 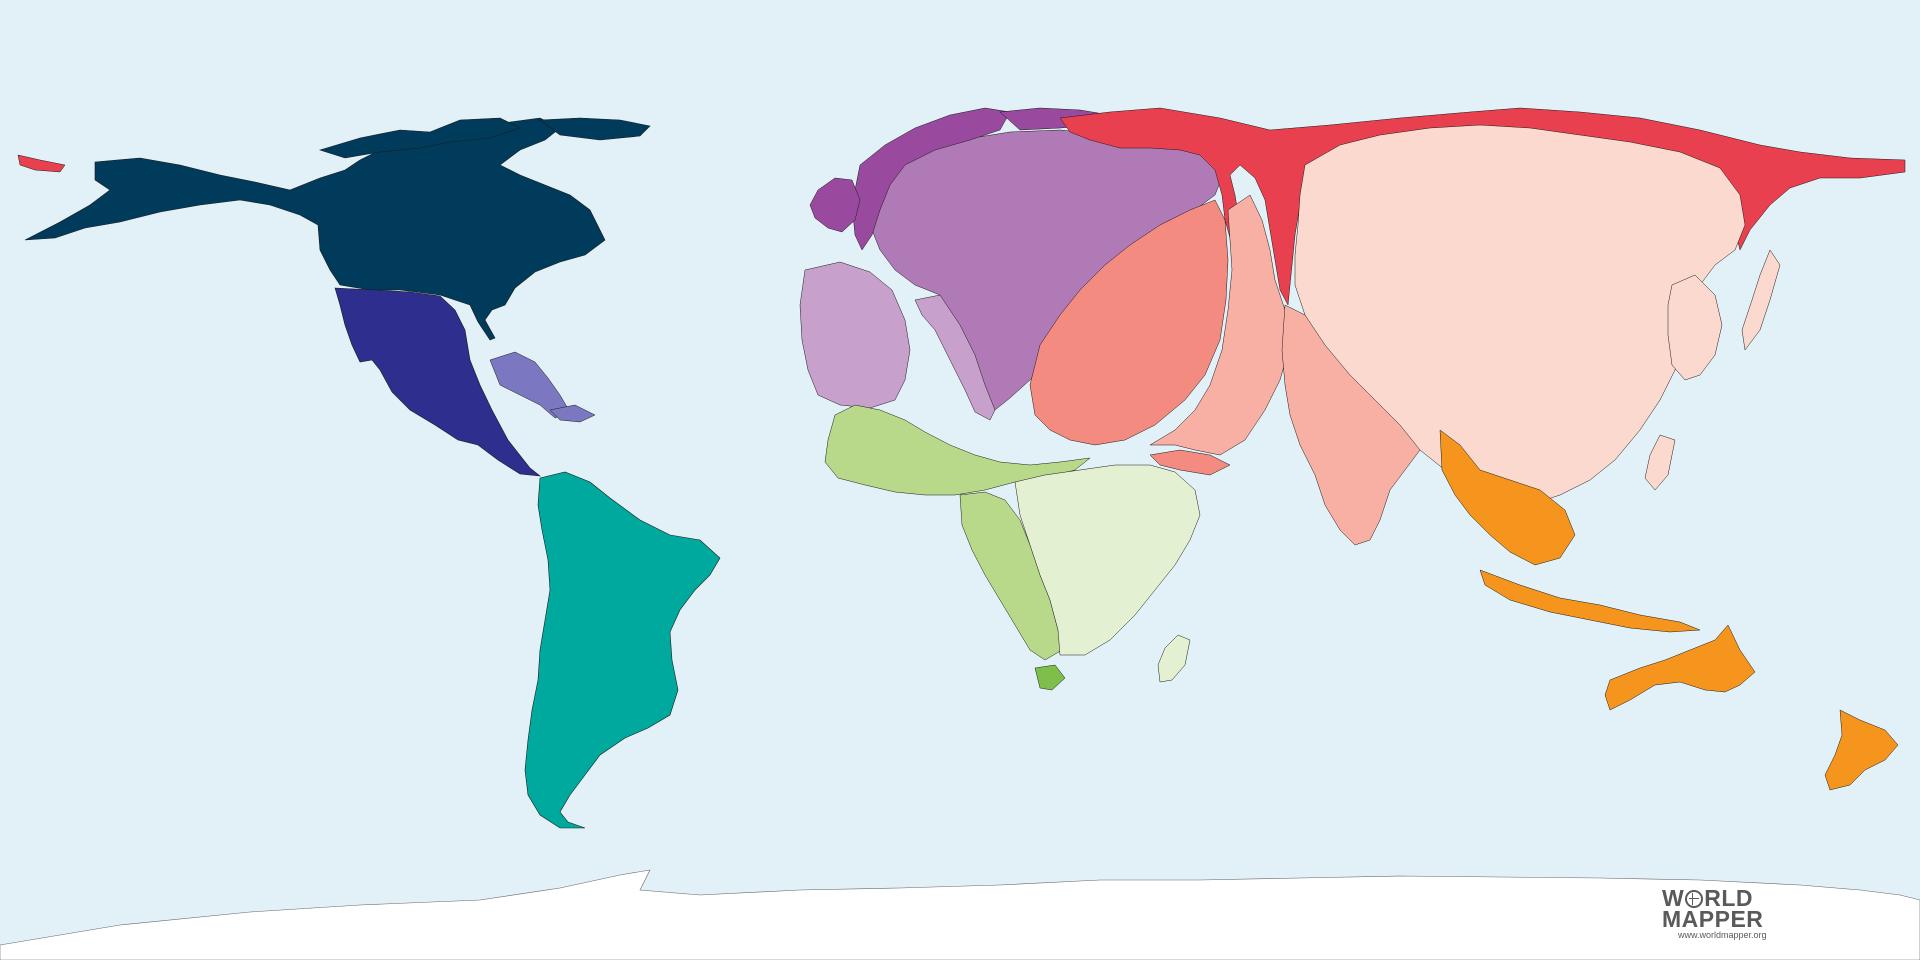 I want to click on land-central-asia, so click(x=1220, y=325).